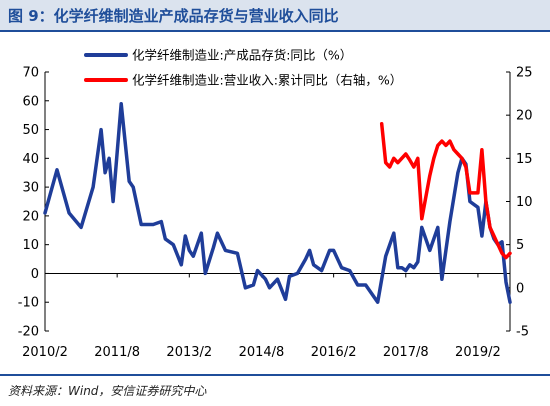  I want to click on title-bar: 图 9：化学纤维制造业产成品存货与营业收入同比, so click(275, 15).